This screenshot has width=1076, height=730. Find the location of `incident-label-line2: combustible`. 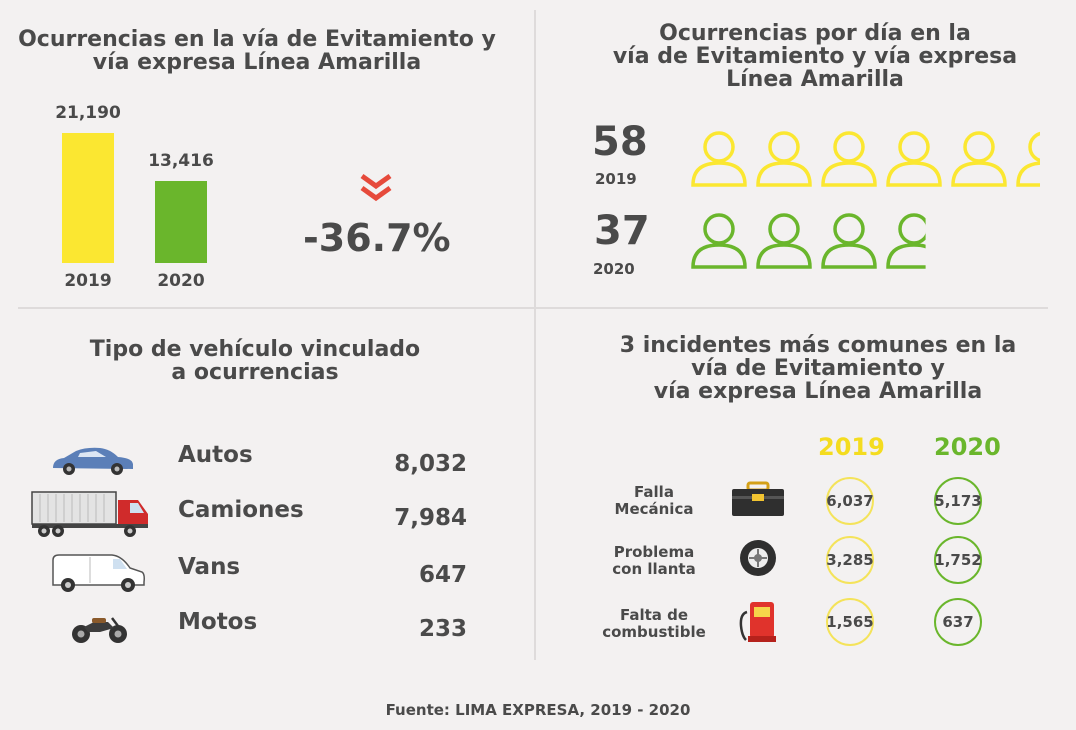

incident-label-line2: combustible is located at coordinates (654, 632).